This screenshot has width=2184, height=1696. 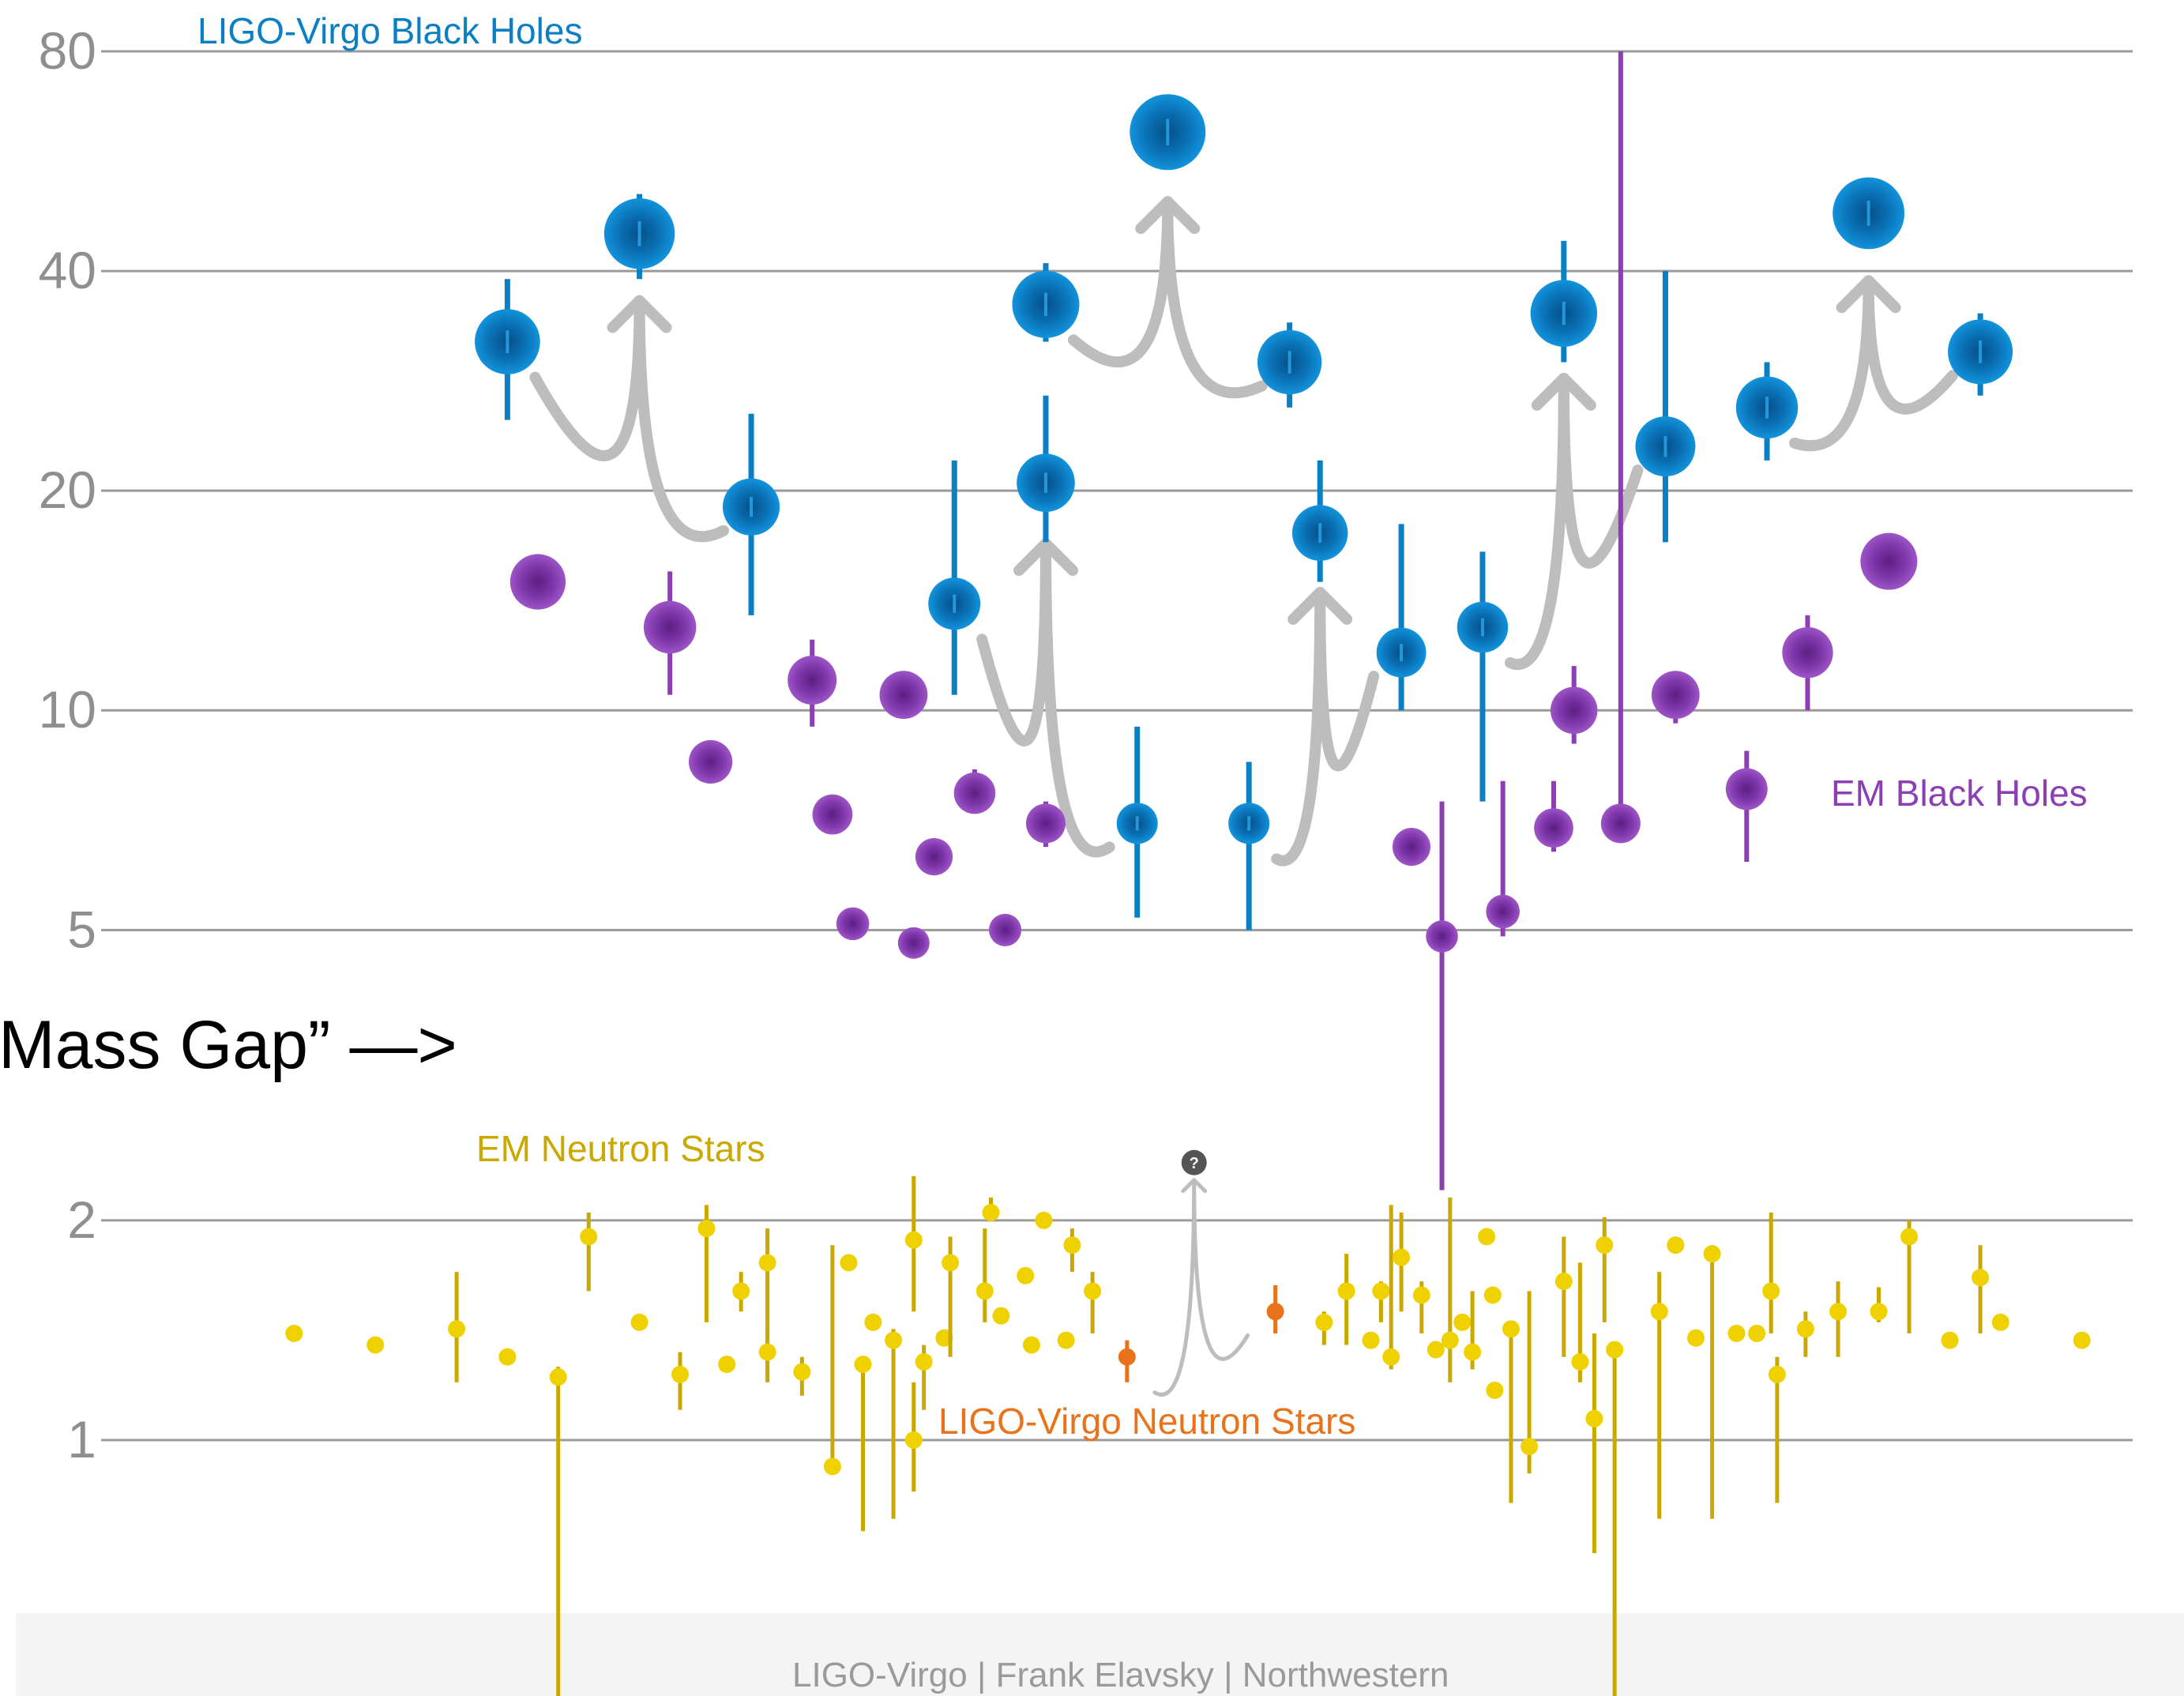 What do you see at coordinates (620, 1149) in the screenshot?
I see `label-em-neutron-stars: EM Neutron Stars` at bounding box center [620, 1149].